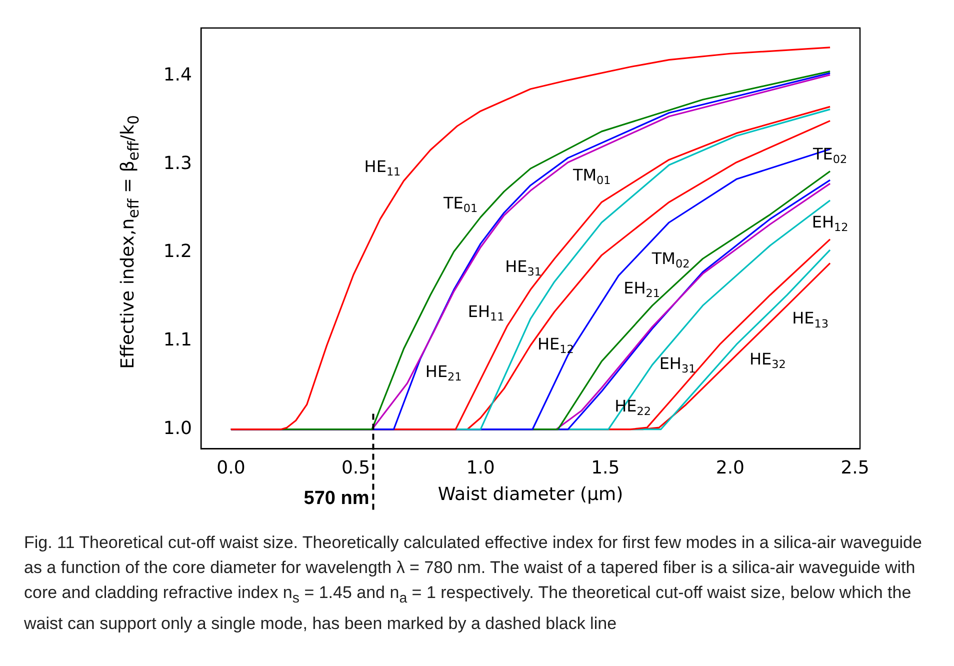  Describe the element at coordinates (177, 429) in the screenshot. I see `y-tick-label: 1.0` at that location.